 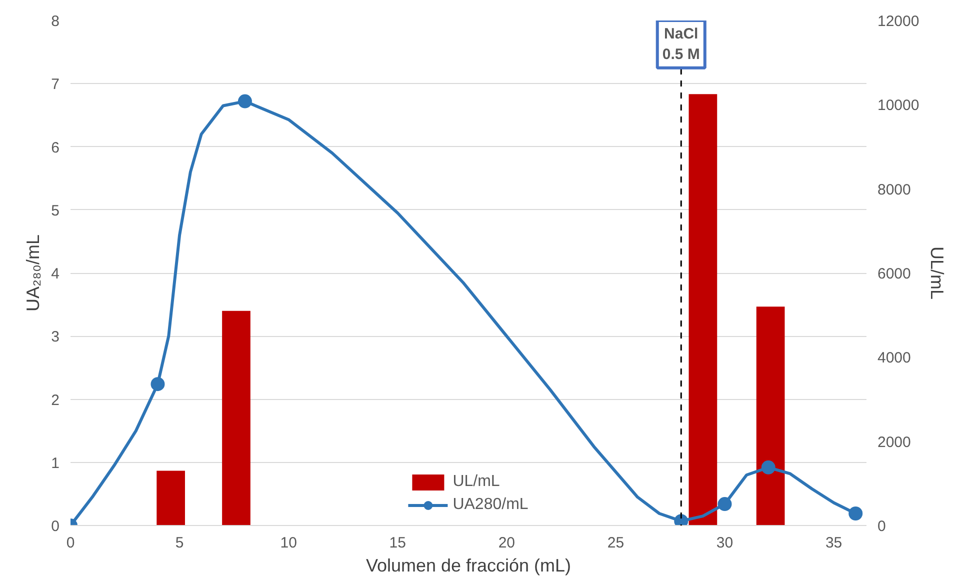 What do you see at coordinates (55, 85) in the screenshot?
I see `y-tick-label: 7` at bounding box center [55, 85].